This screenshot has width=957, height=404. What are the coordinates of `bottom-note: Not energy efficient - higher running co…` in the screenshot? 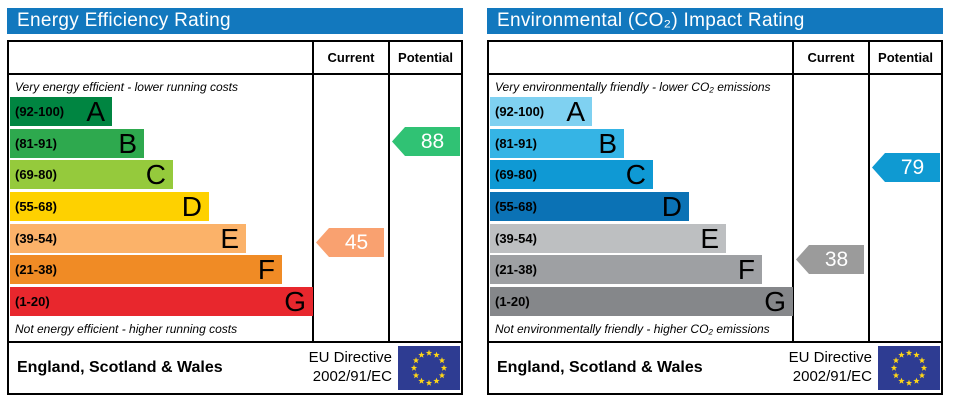 It's located at (126, 329).